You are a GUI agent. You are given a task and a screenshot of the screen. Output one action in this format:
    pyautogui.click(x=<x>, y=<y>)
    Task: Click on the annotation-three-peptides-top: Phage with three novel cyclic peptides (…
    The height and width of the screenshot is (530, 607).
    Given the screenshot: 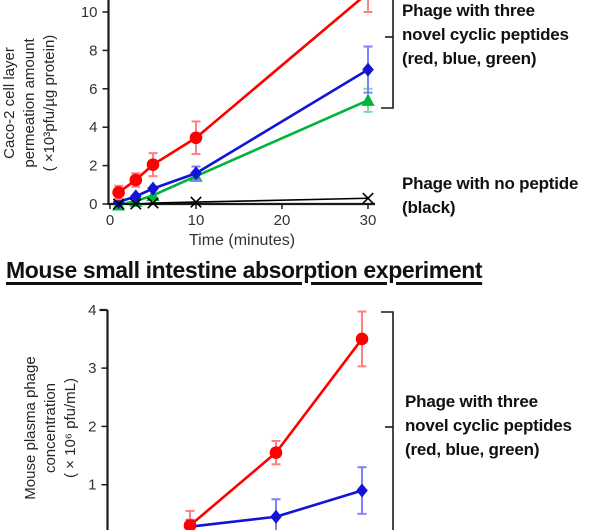 What is the action you would take?
    pyautogui.click(x=485, y=34)
    